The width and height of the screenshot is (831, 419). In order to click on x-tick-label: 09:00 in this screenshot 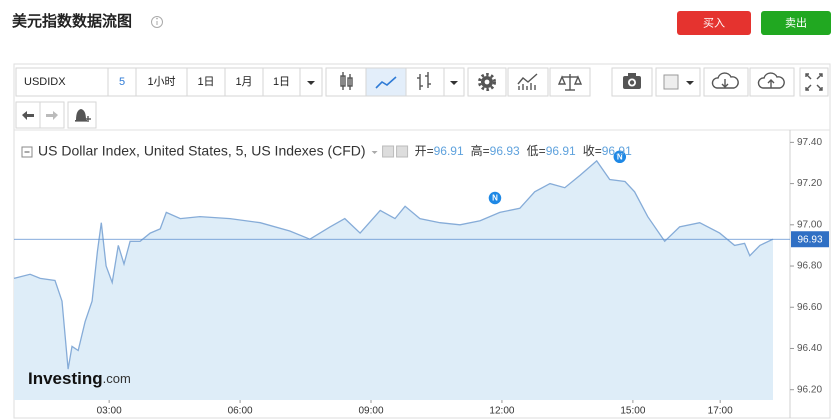, I will do `click(370, 411)`.